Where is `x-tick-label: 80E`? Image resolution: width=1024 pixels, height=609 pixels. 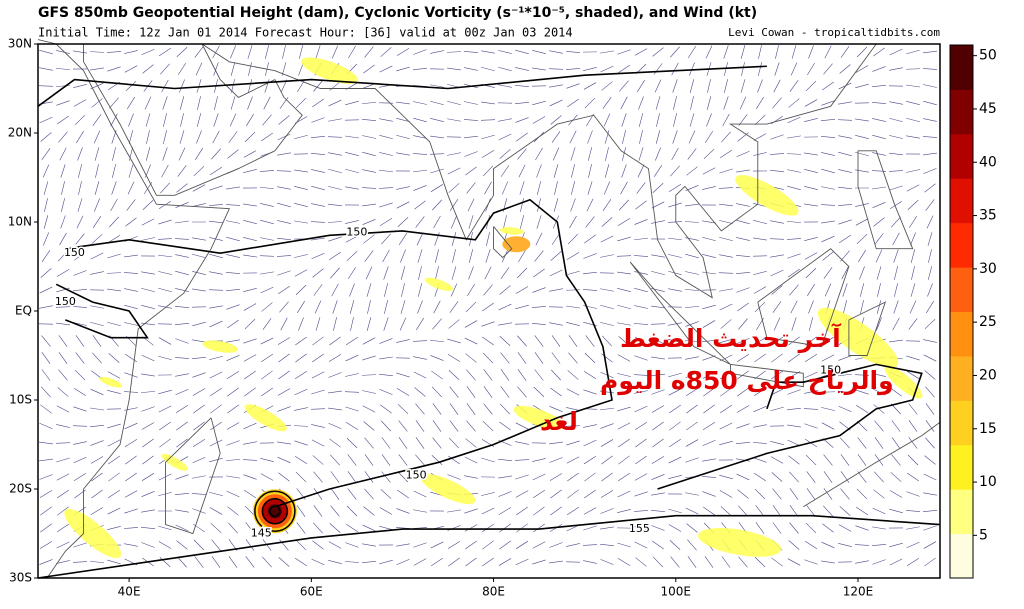
x-tick-label: 80E is located at coordinates (493, 592).